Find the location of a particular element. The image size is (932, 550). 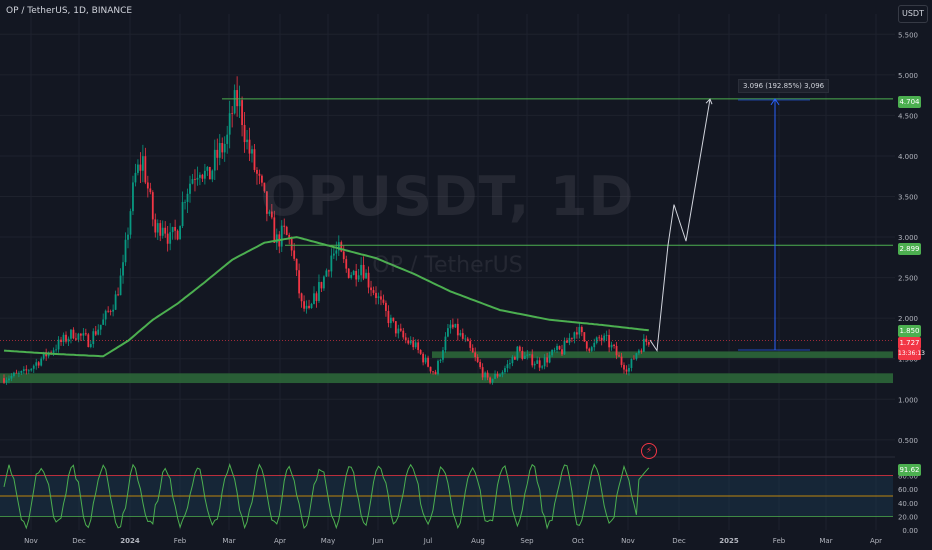

y-tick-label: 5.500 is located at coordinates (908, 35).